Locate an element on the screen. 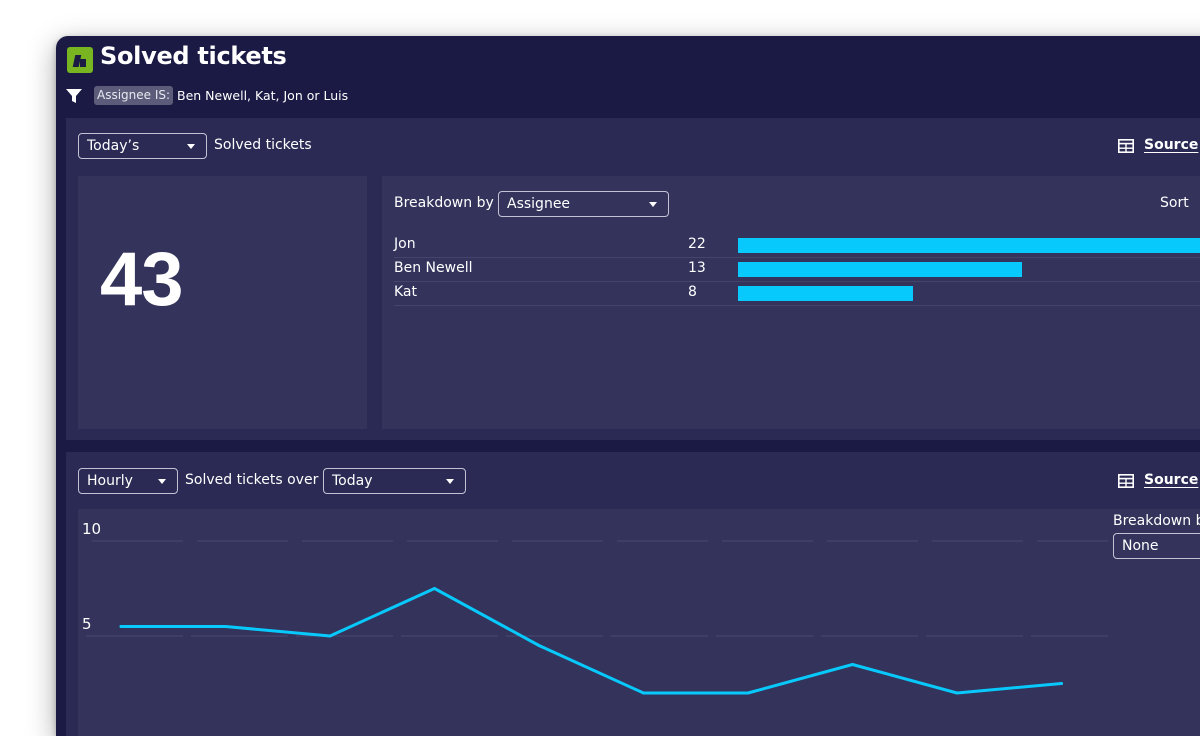 This screenshot has height=736, width=1200. chart-breakdown-label: Breakdown b is located at coordinates (1156, 521).